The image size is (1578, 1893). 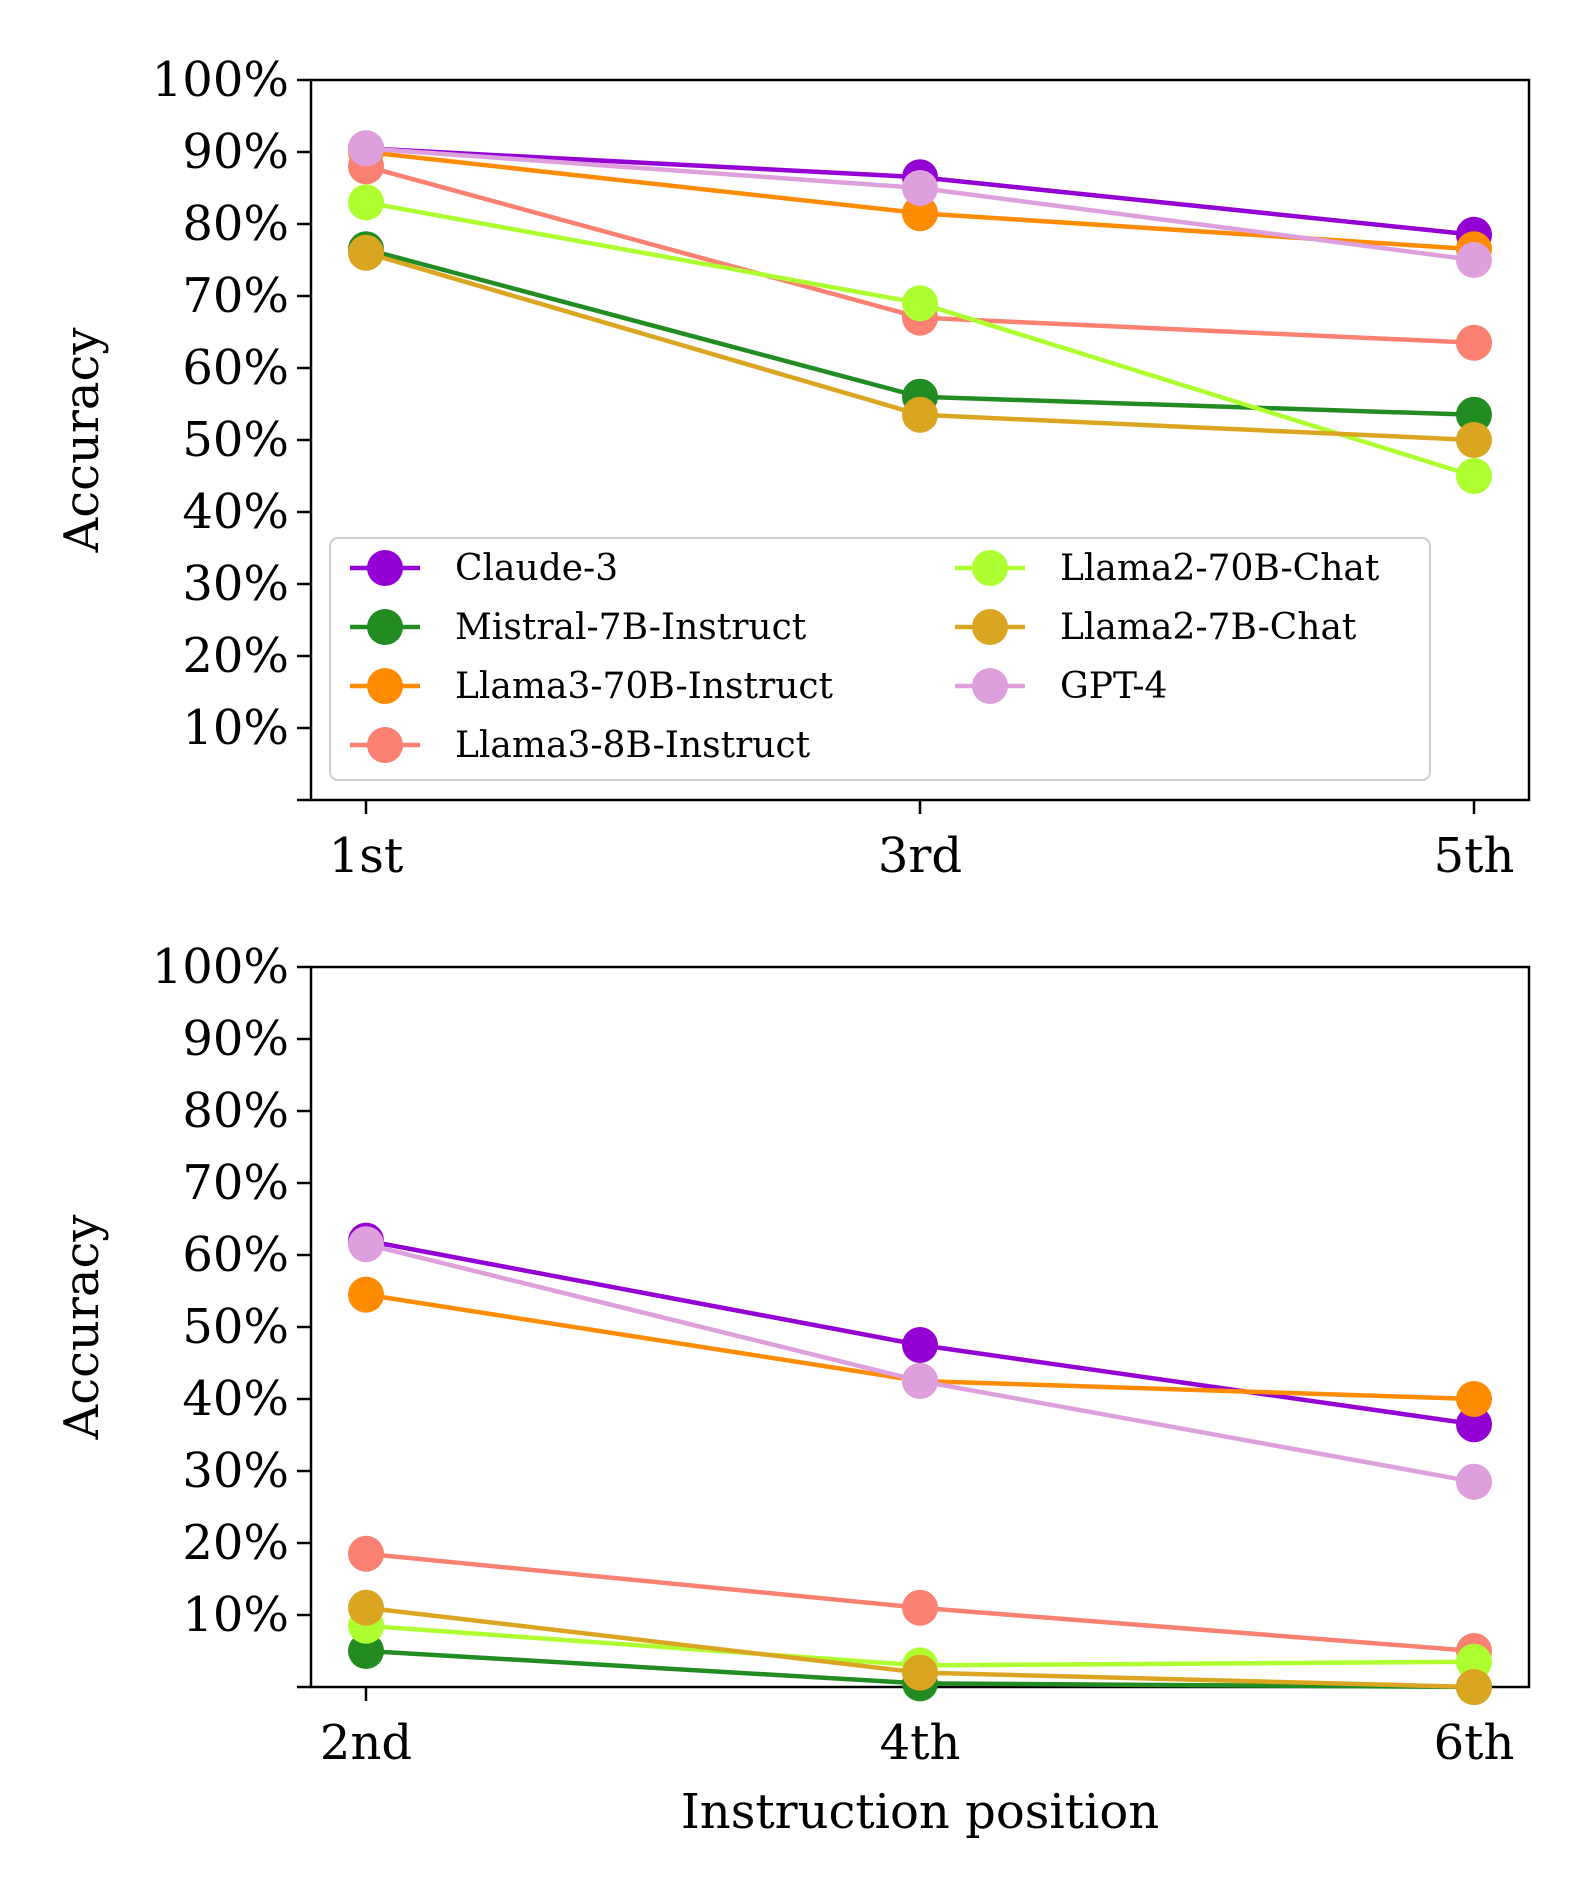 What do you see at coordinates (644, 686) in the screenshot?
I see `legend-label: Llama3-70B-Instruct` at bounding box center [644, 686].